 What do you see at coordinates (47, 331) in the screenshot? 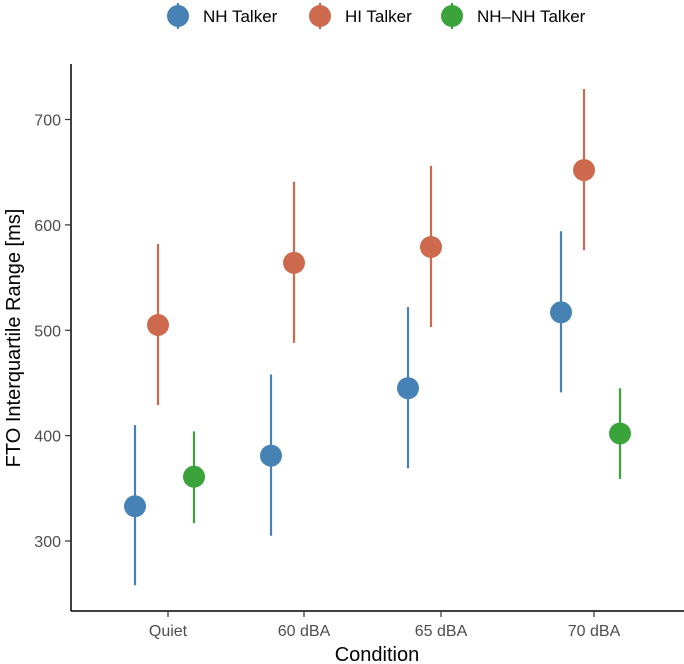
I see `y-tick-label: 500` at bounding box center [47, 331].